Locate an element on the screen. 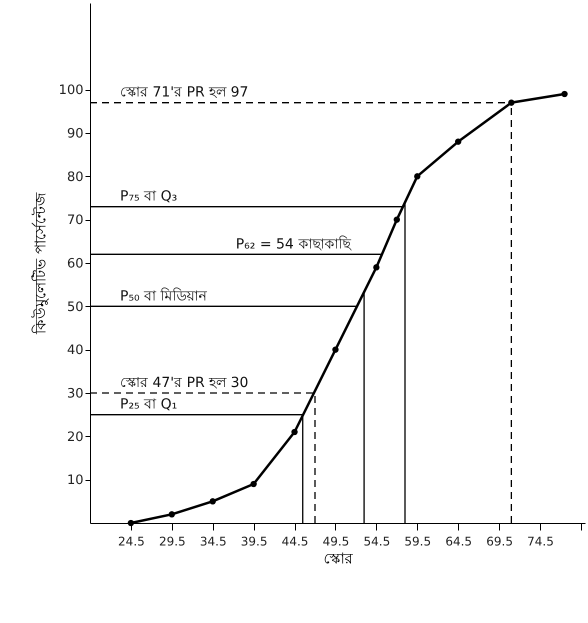 Image resolution: width=588 pixels, height=623 pixels. ref-line-label: স্কোর 47'র PR হল 30 is located at coordinates (184, 383).